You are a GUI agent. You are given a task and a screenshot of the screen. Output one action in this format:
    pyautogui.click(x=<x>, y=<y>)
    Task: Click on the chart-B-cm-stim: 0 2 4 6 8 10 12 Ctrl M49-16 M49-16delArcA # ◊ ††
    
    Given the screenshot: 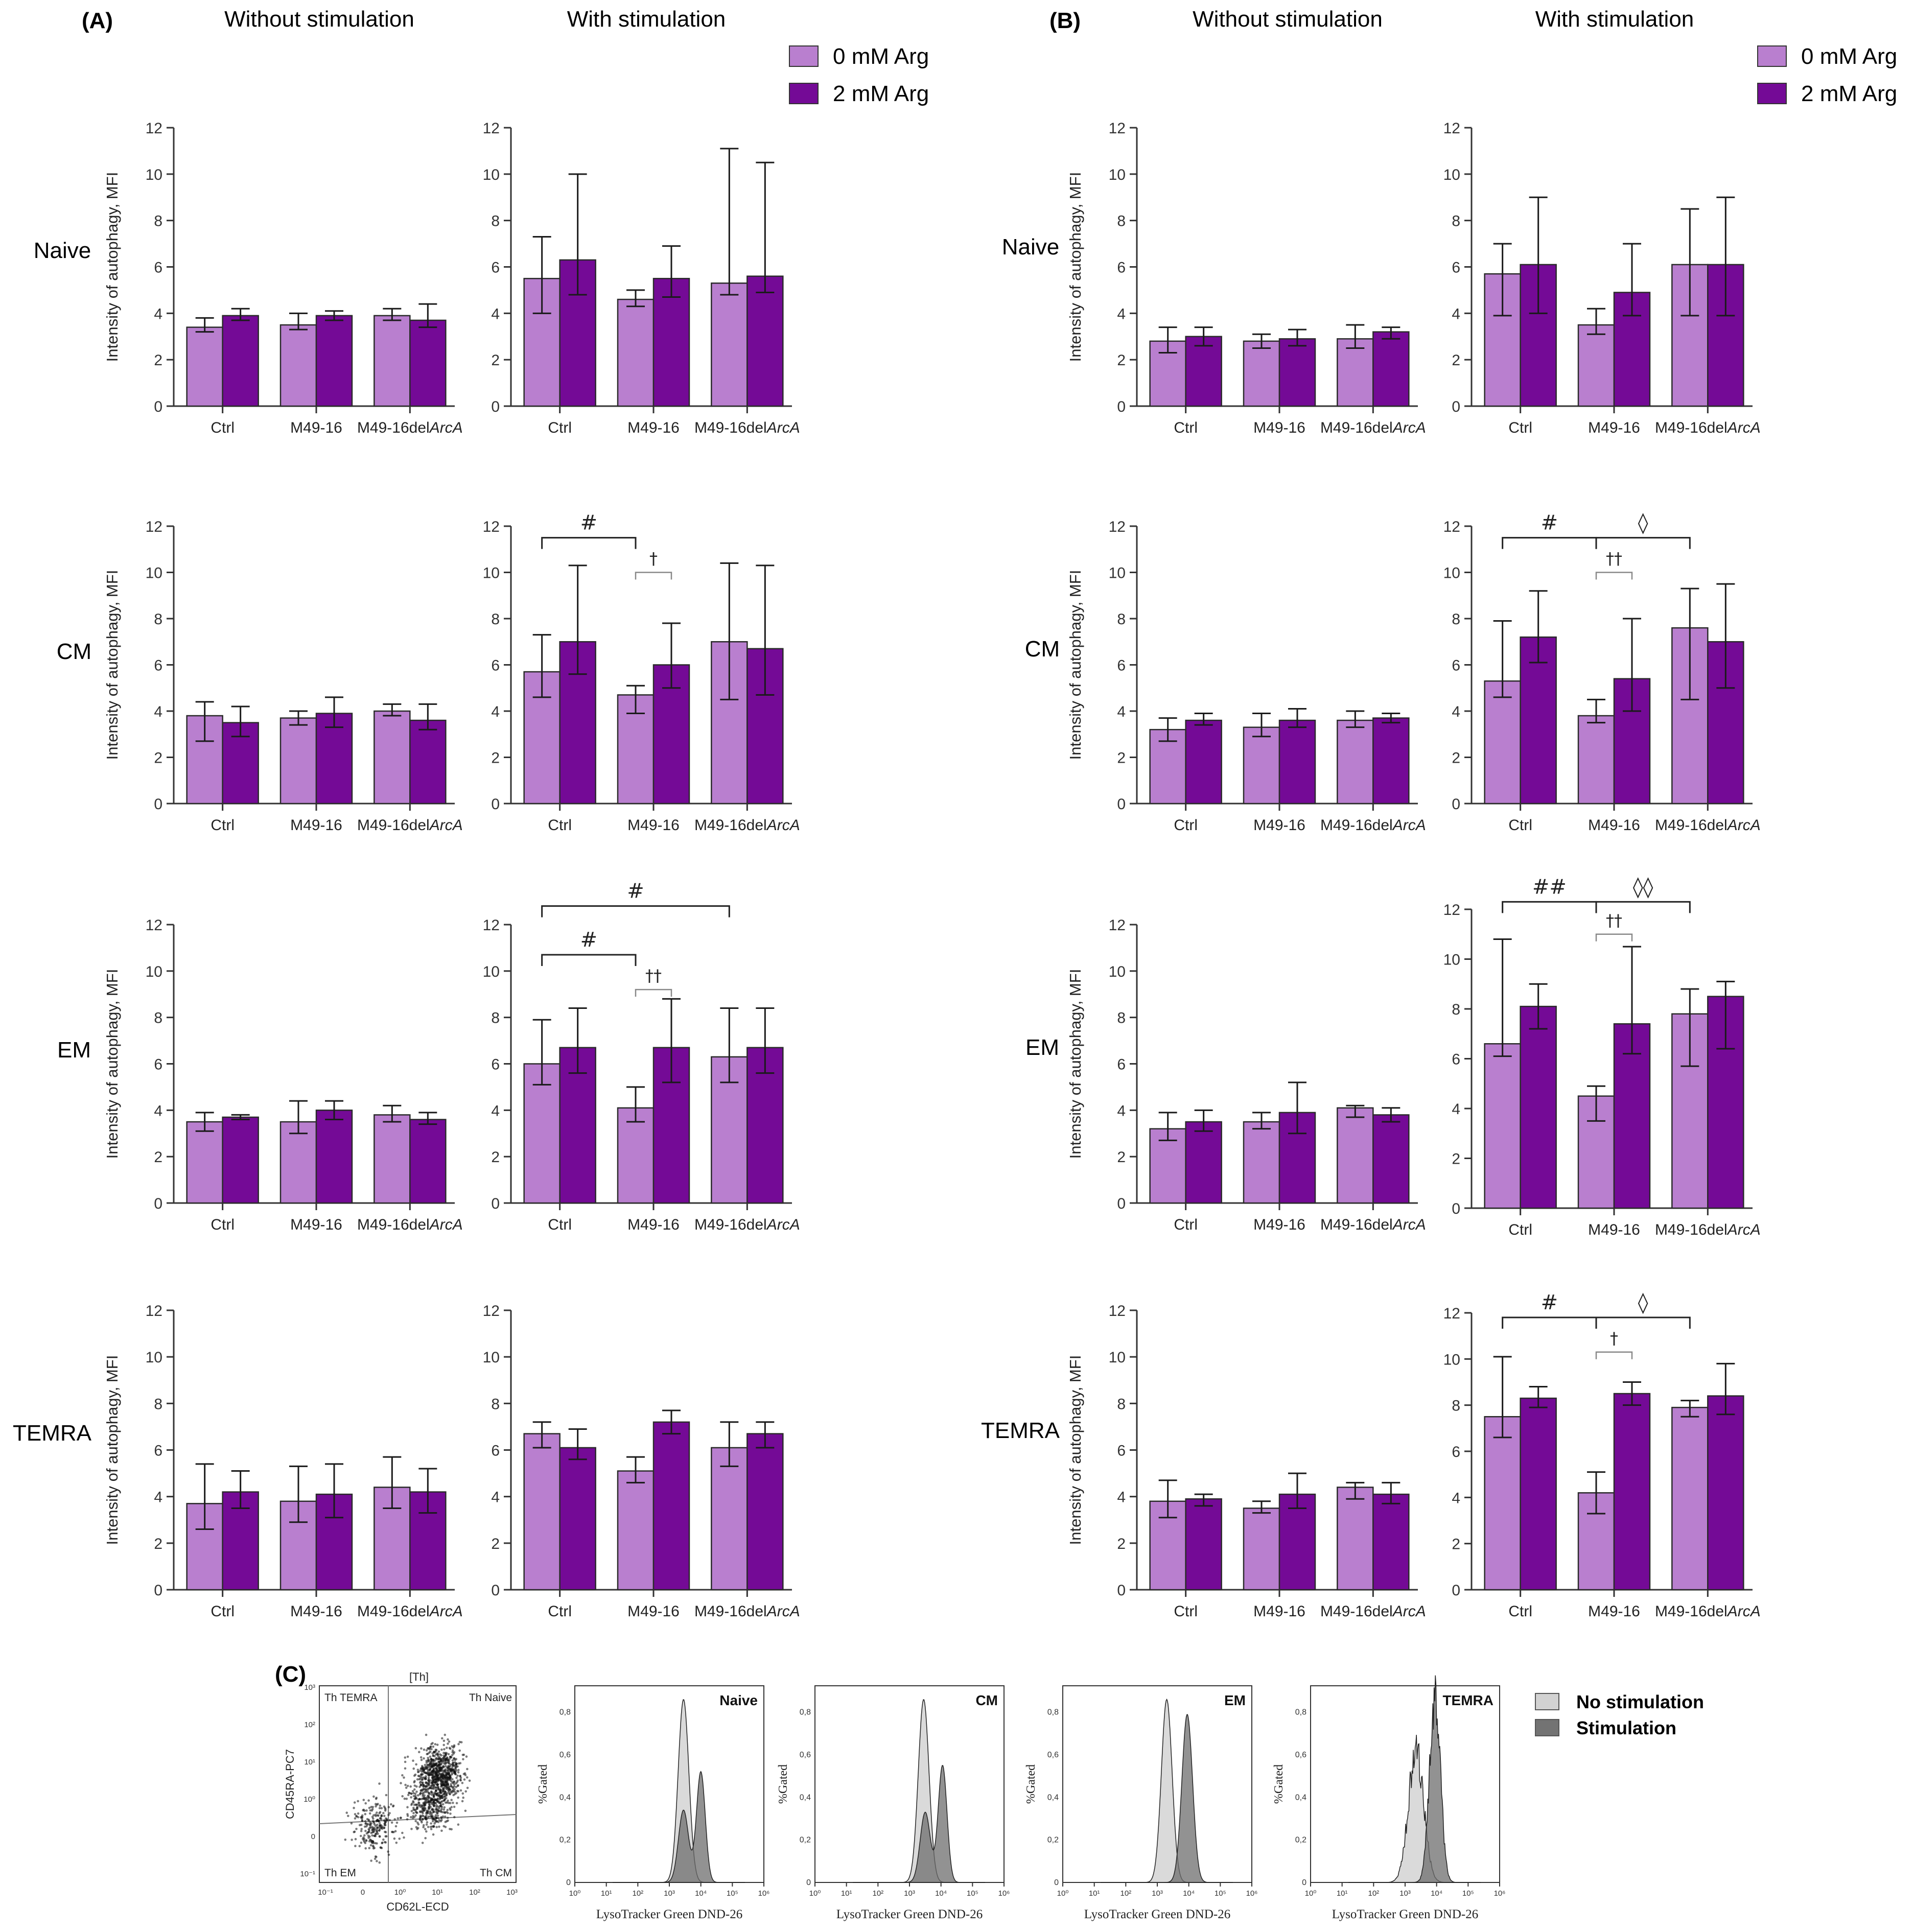 What is the action you would take?
    pyautogui.click(x=1602, y=672)
    